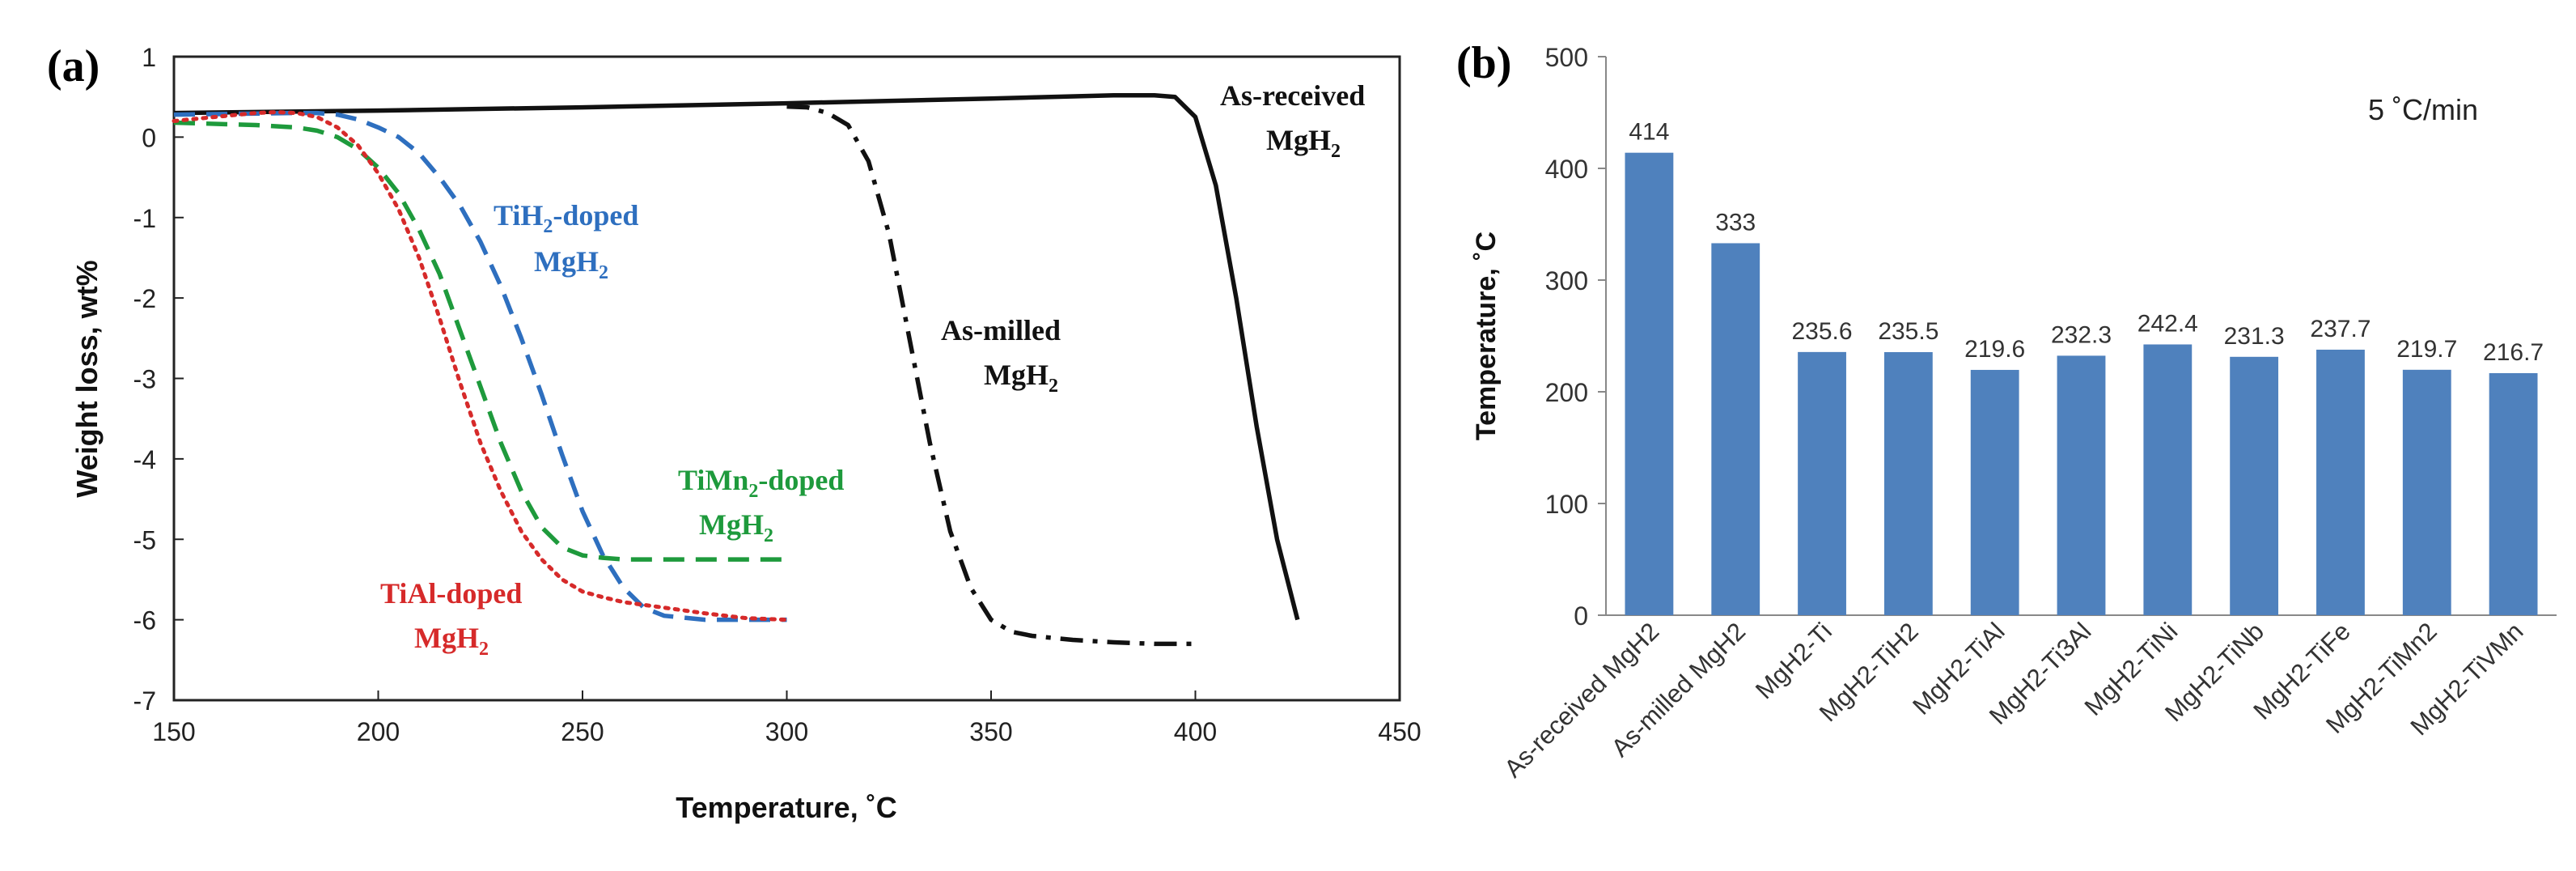 This screenshot has height=871, width=2576. What do you see at coordinates (2254, 485) in the screenshot?
I see `bar-mgh2-tinb` at bounding box center [2254, 485].